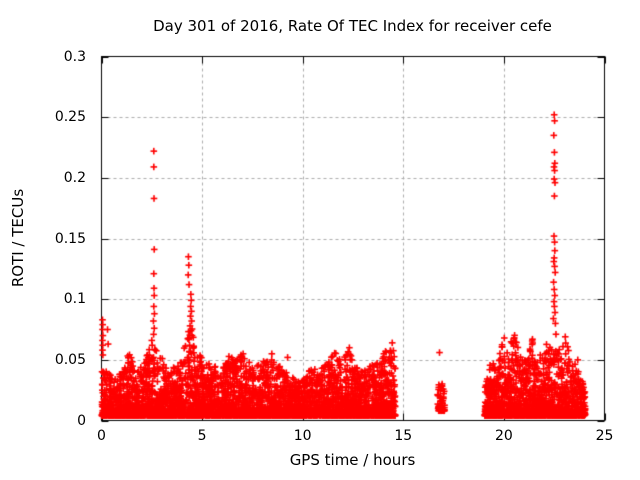  Describe the element at coordinates (70, 359) in the screenshot. I see `y-tick-label: 0.05` at that location.